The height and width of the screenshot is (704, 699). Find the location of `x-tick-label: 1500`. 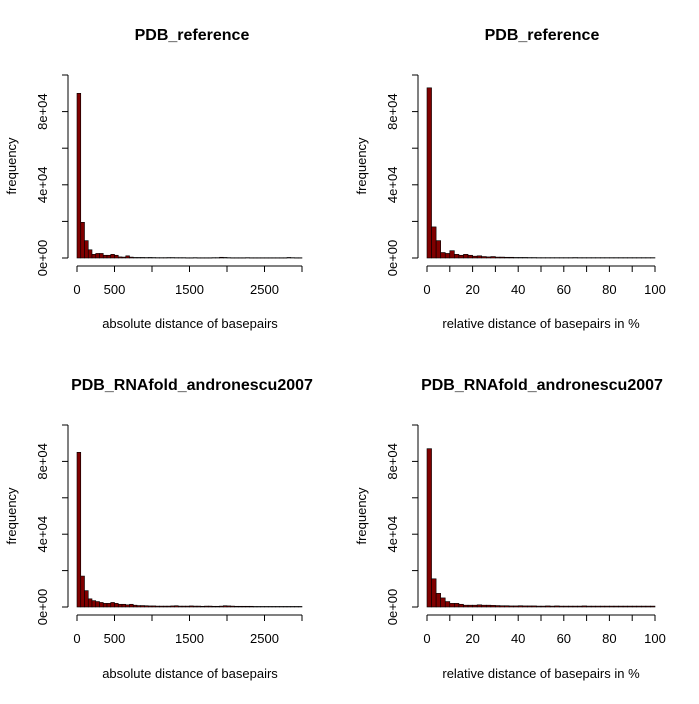

x-tick-label: 1500 is located at coordinates (189, 638).